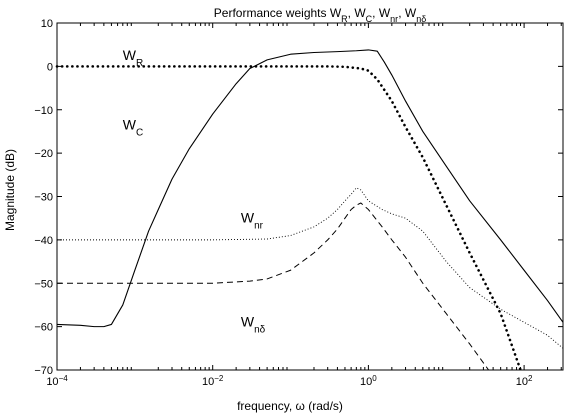 The width and height of the screenshot is (564, 417). Describe the element at coordinates (57, 381) in the screenshot. I see `x-tick-label: 10⁻⁴` at that location.